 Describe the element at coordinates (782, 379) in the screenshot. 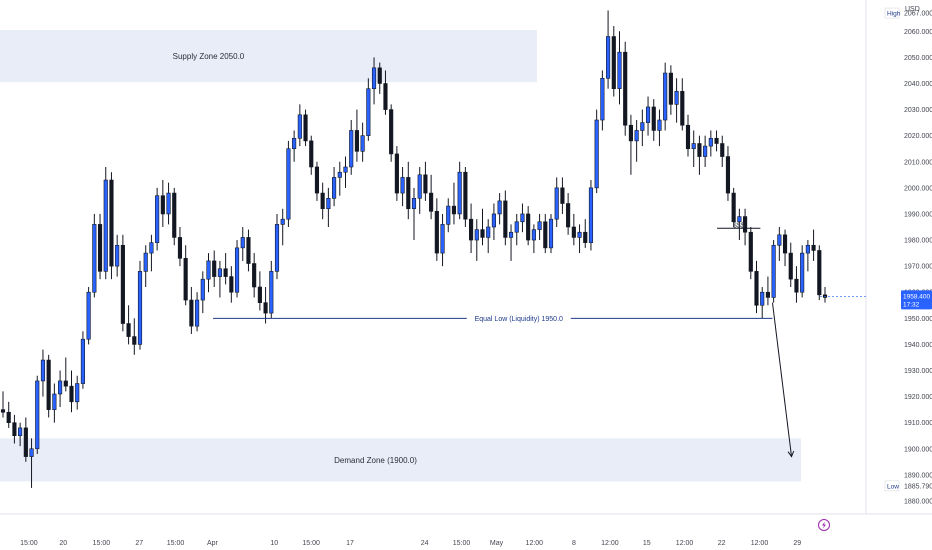

I see `projection-arrow` at that location.